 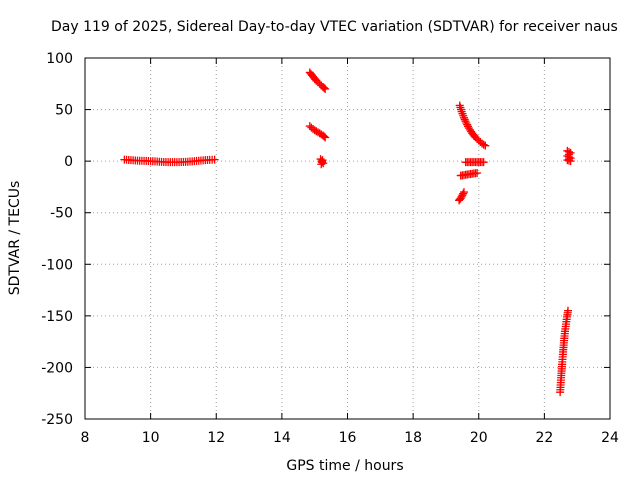 I want to click on x-tick-label: 24, so click(x=610, y=438).